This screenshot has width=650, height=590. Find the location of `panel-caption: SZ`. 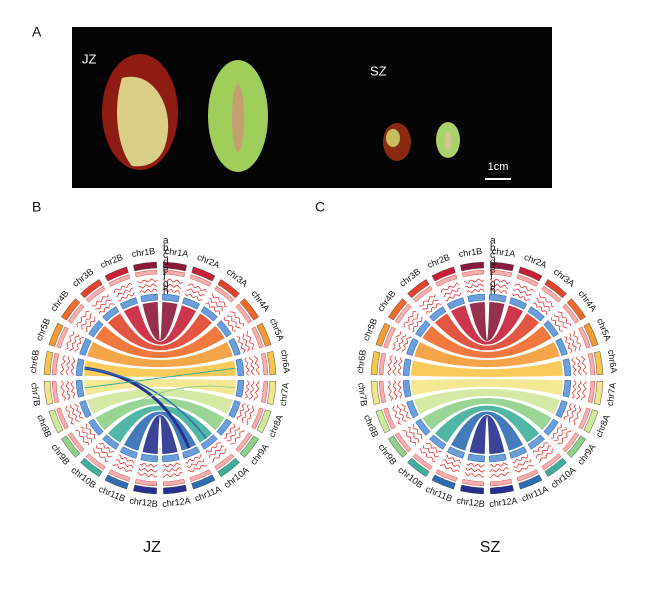

panel-caption: SZ is located at coordinates (490, 547).